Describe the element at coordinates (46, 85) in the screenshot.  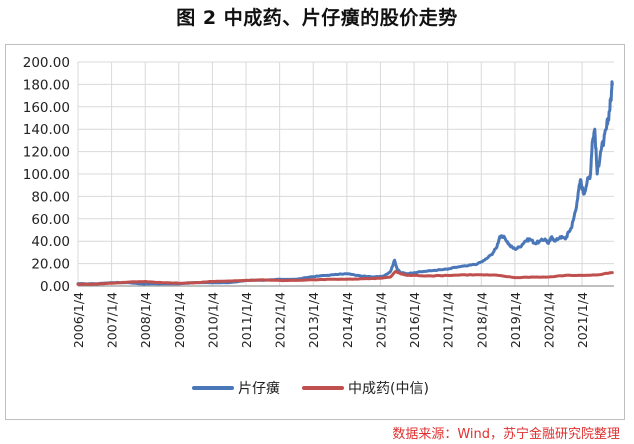
I see `y-tick-label: 180.00` at that location.